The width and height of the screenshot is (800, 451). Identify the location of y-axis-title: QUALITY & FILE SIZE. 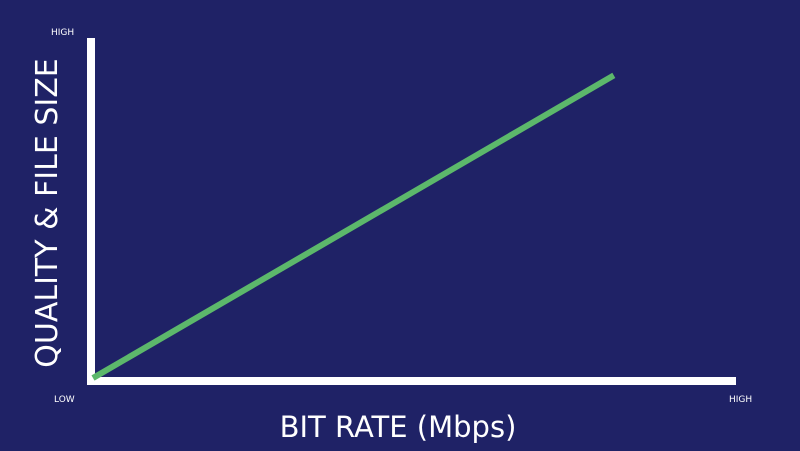
(47, 212).